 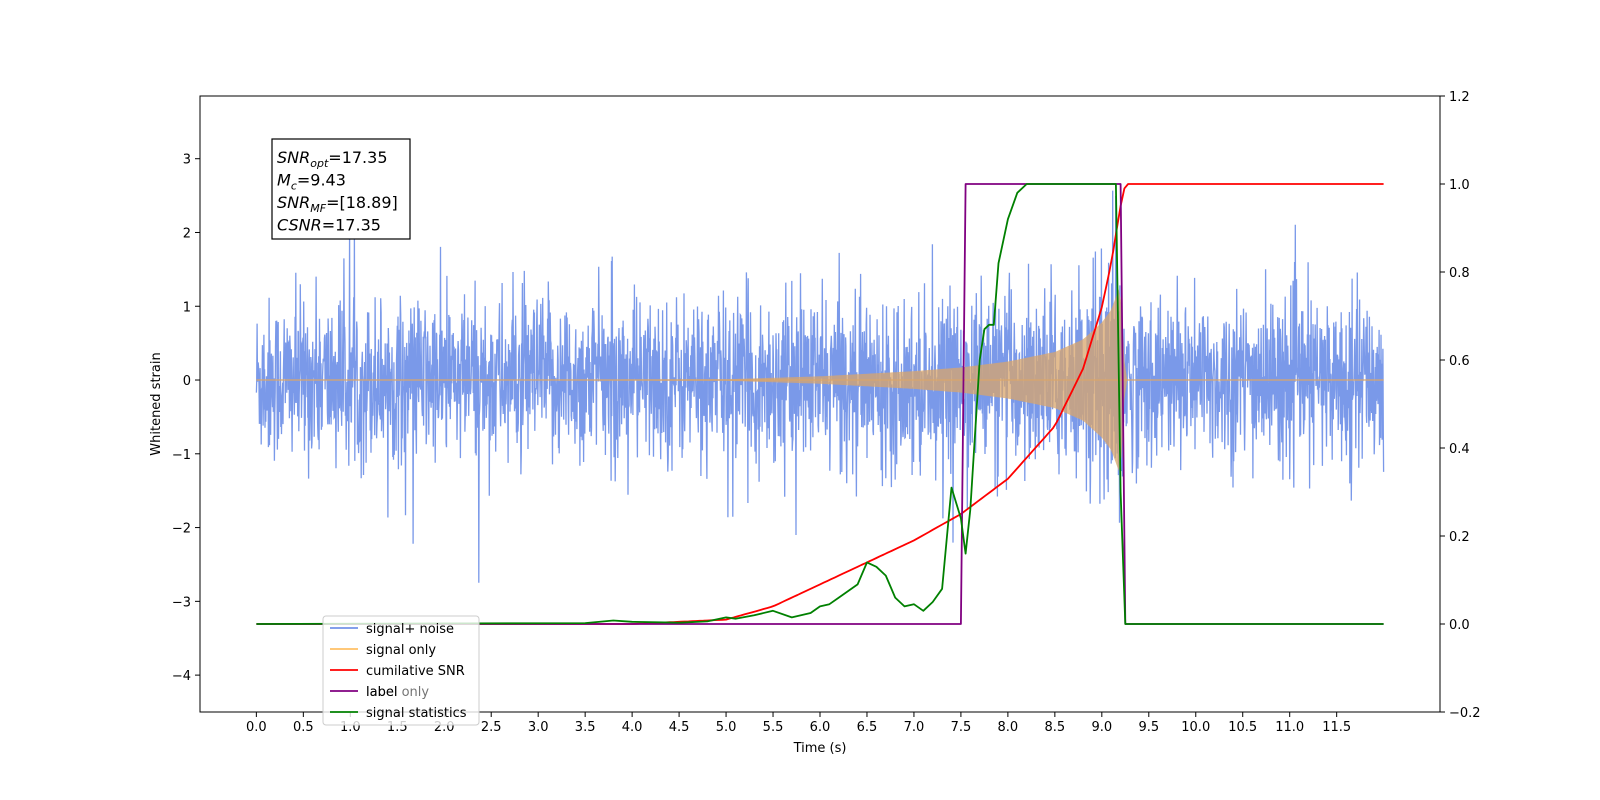 I want to click on y2-tick-label: 0.0, so click(x=1459, y=625).